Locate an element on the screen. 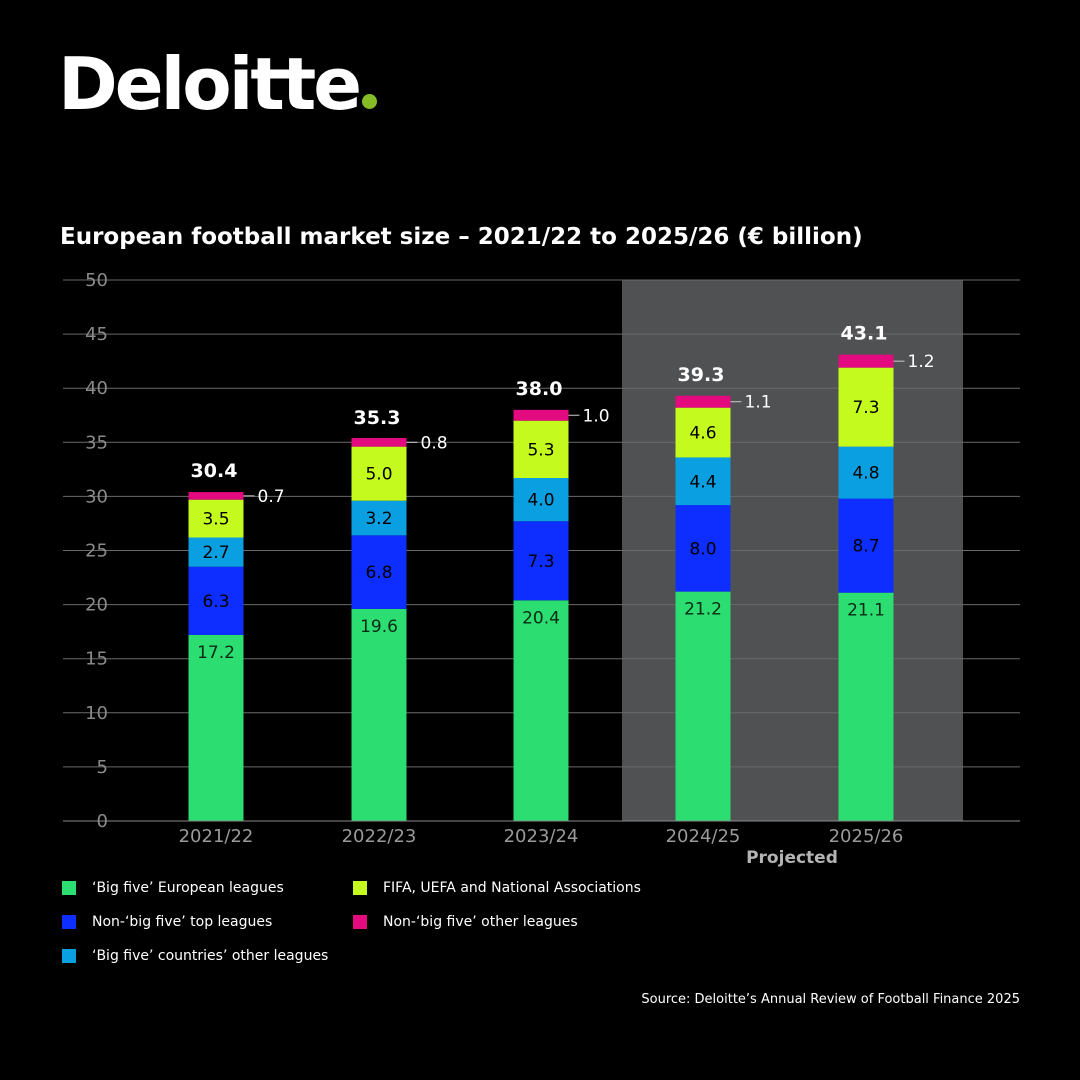 This screenshot has width=1080, height=1080. total-label: 38.0 is located at coordinates (539, 389).